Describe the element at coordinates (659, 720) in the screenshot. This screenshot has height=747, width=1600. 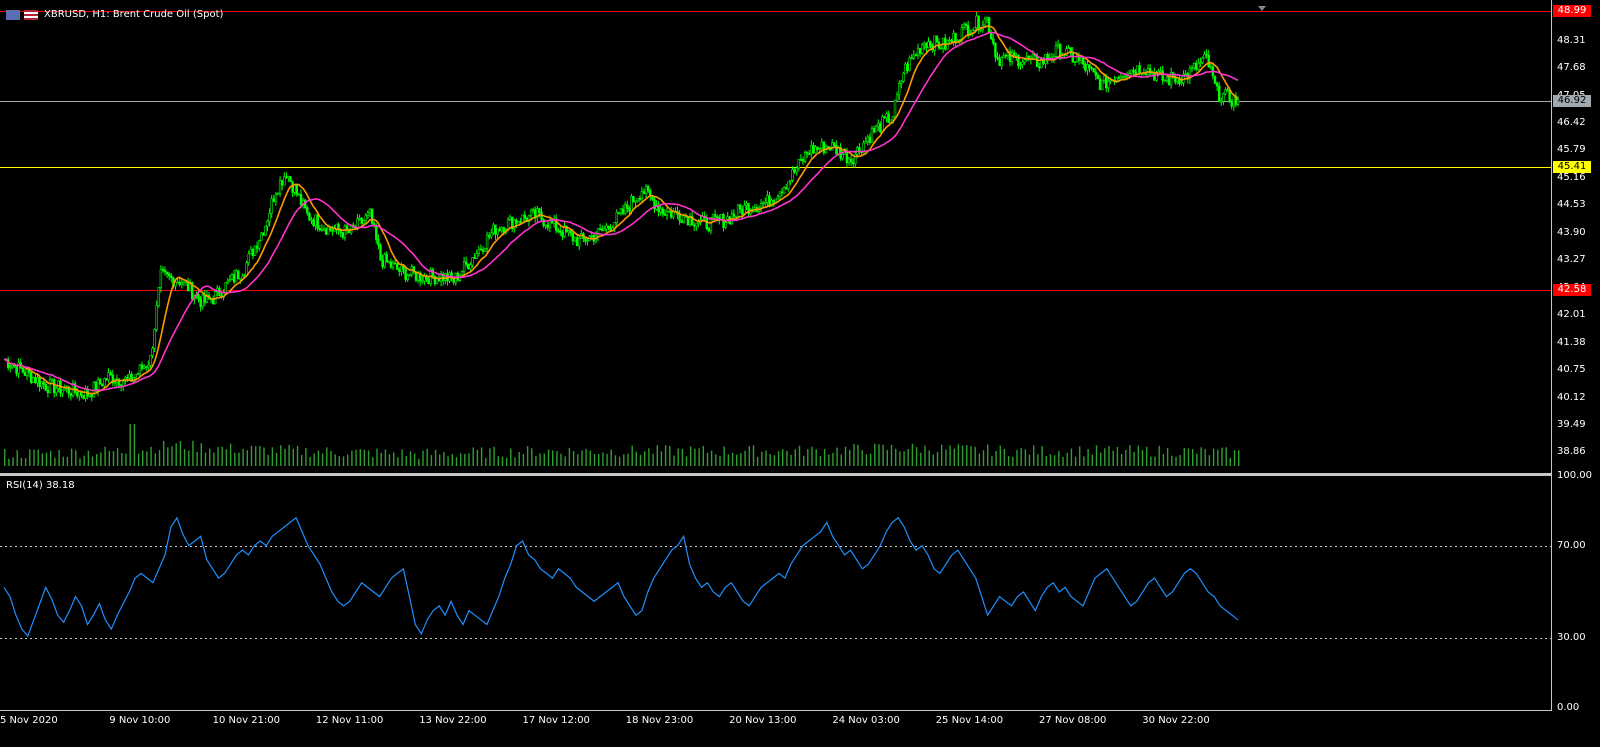
I see `time-tick-label: 18 Nov 23:00` at that location.